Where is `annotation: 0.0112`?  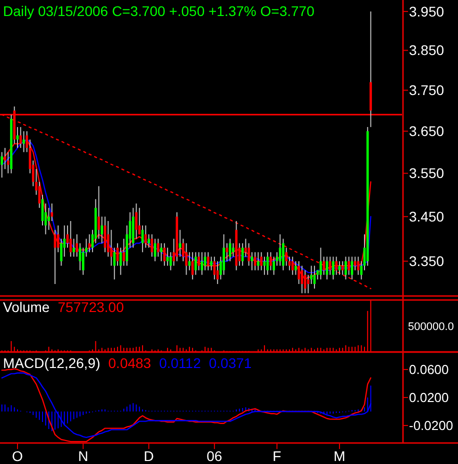
annotation: 0.0112 is located at coordinates (180, 363).